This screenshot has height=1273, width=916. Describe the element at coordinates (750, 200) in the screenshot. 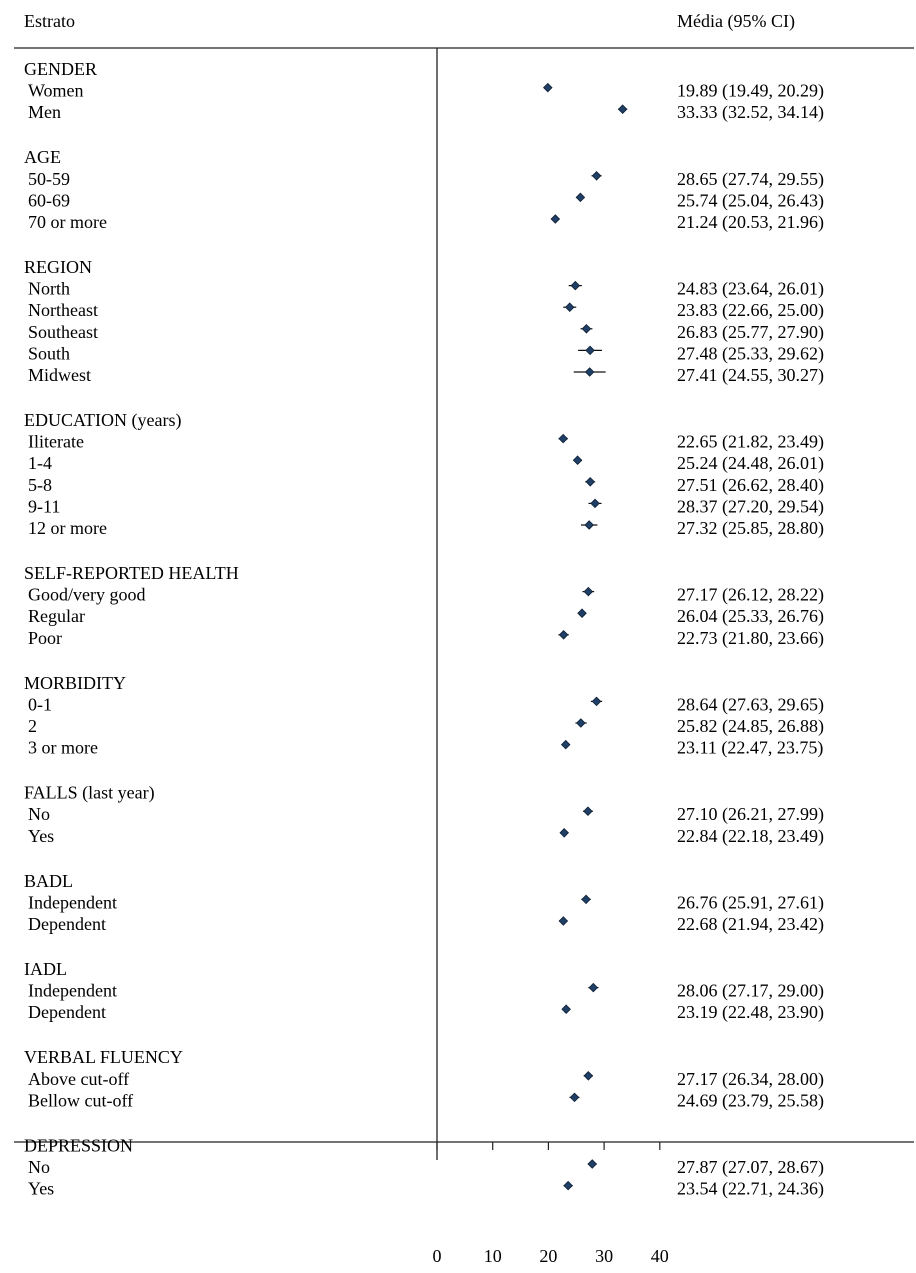

I see `estimate-text: 25.74 (25.04, 26.43)` at that location.